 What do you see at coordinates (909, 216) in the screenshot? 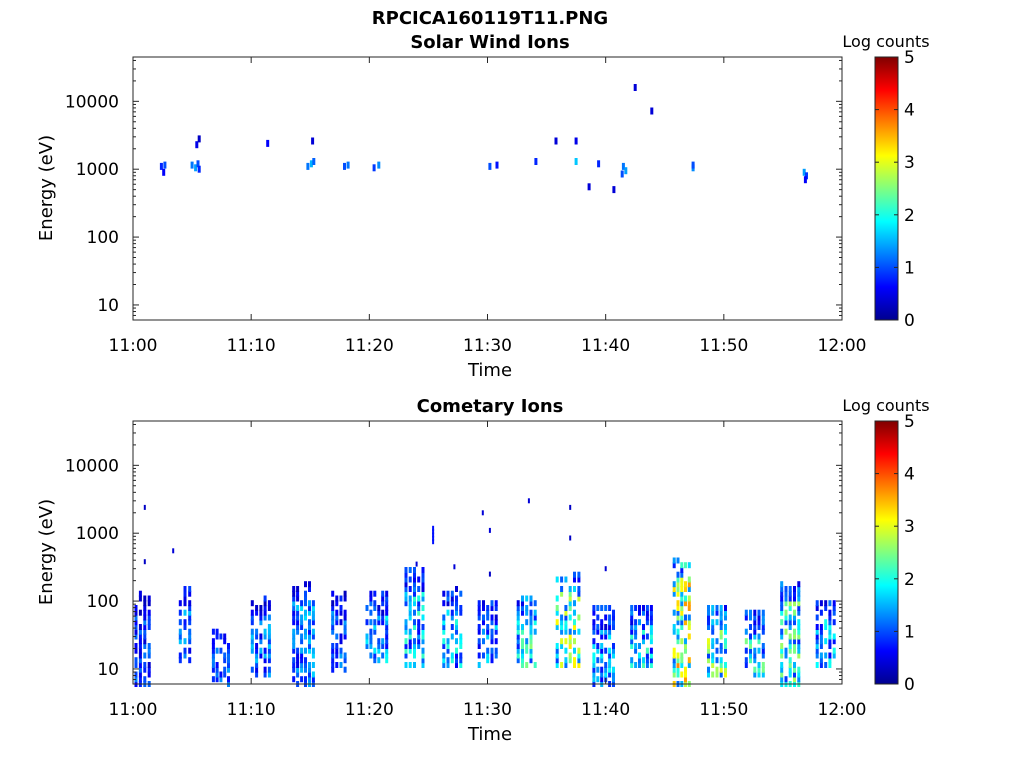
I see `colorbar-tick-label: 2` at bounding box center [909, 216].